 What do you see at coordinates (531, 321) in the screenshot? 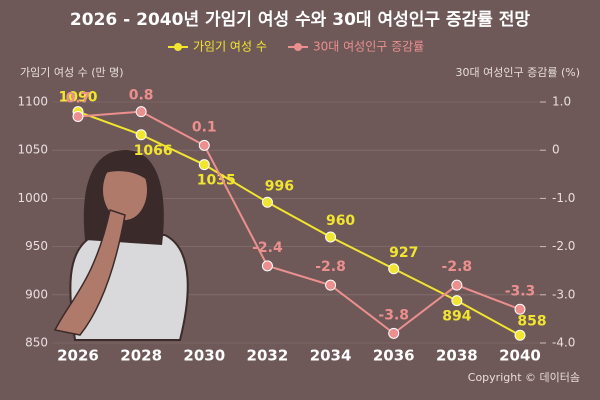
I see `data-label: 858` at bounding box center [531, 321].